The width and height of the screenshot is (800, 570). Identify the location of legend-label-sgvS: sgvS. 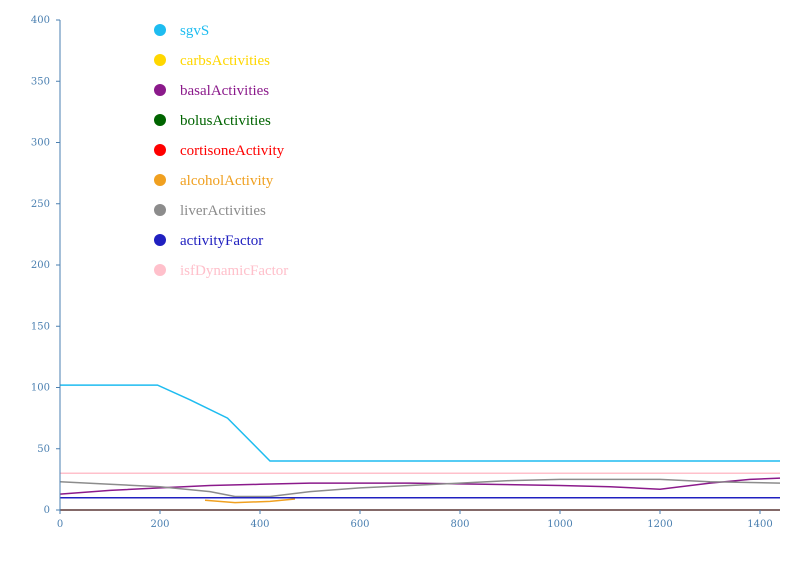
(194, 31).